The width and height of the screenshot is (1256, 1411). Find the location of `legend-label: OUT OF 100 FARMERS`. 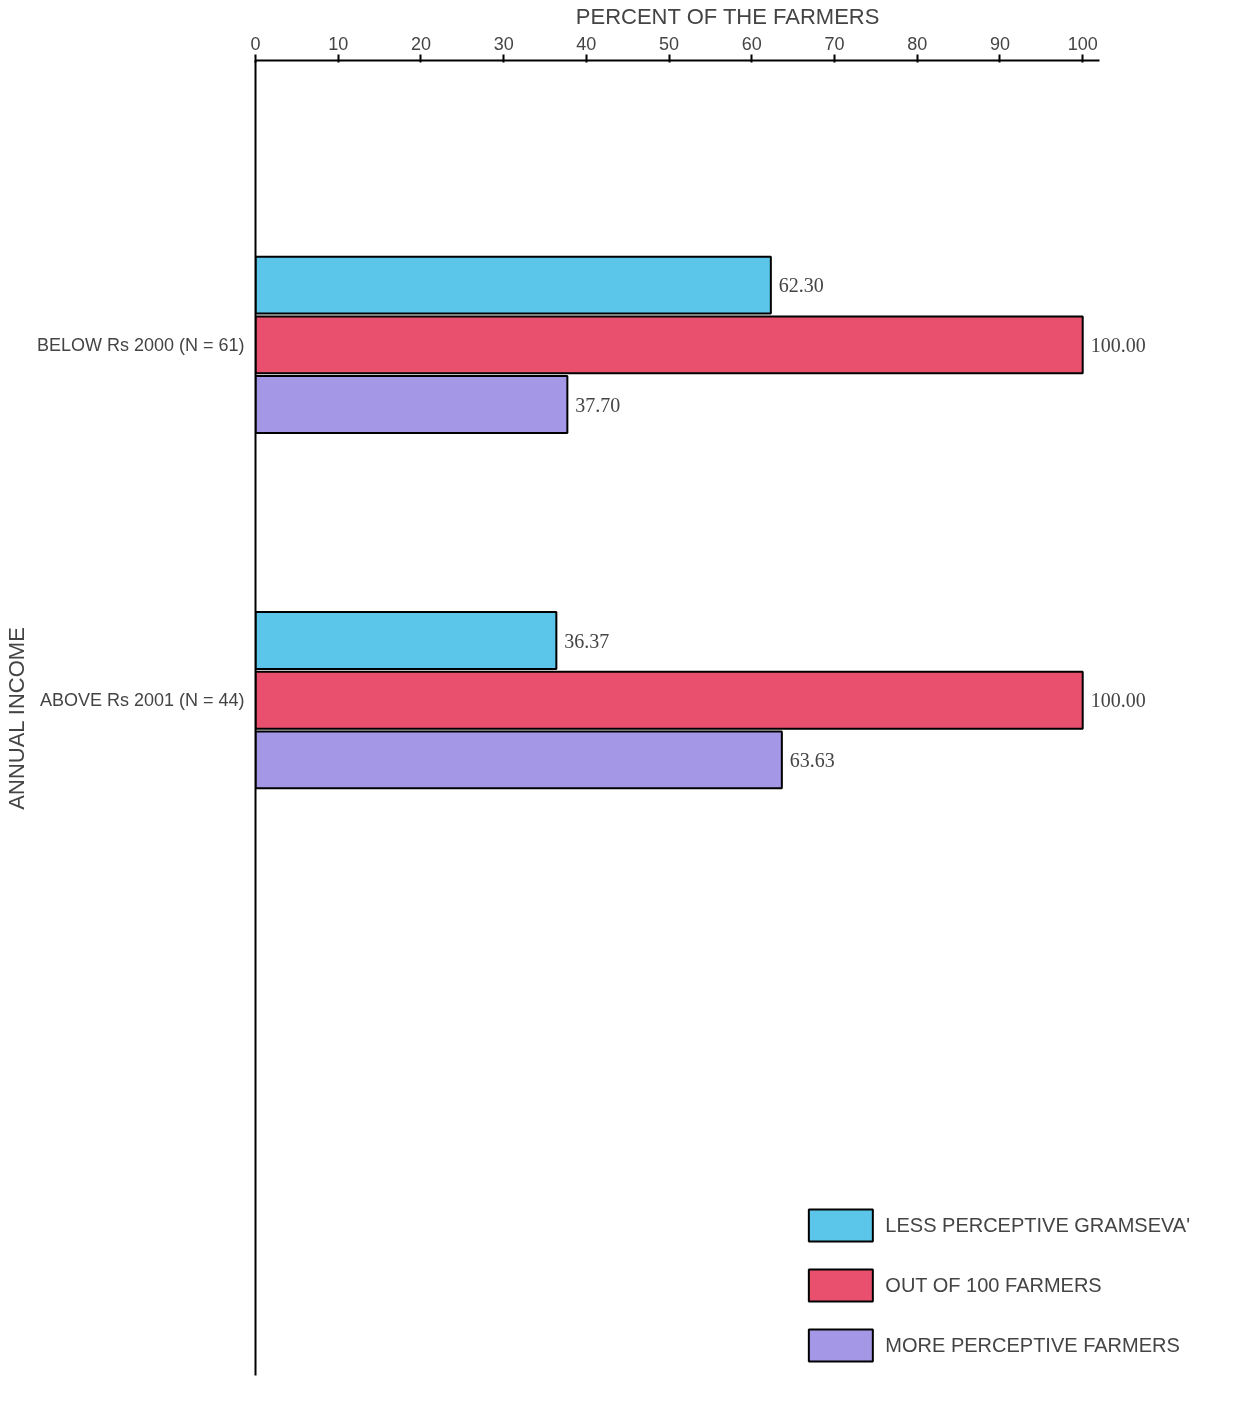

legend-label: OUT OF 100 FARMERS is located at coordinates (993, 1285).